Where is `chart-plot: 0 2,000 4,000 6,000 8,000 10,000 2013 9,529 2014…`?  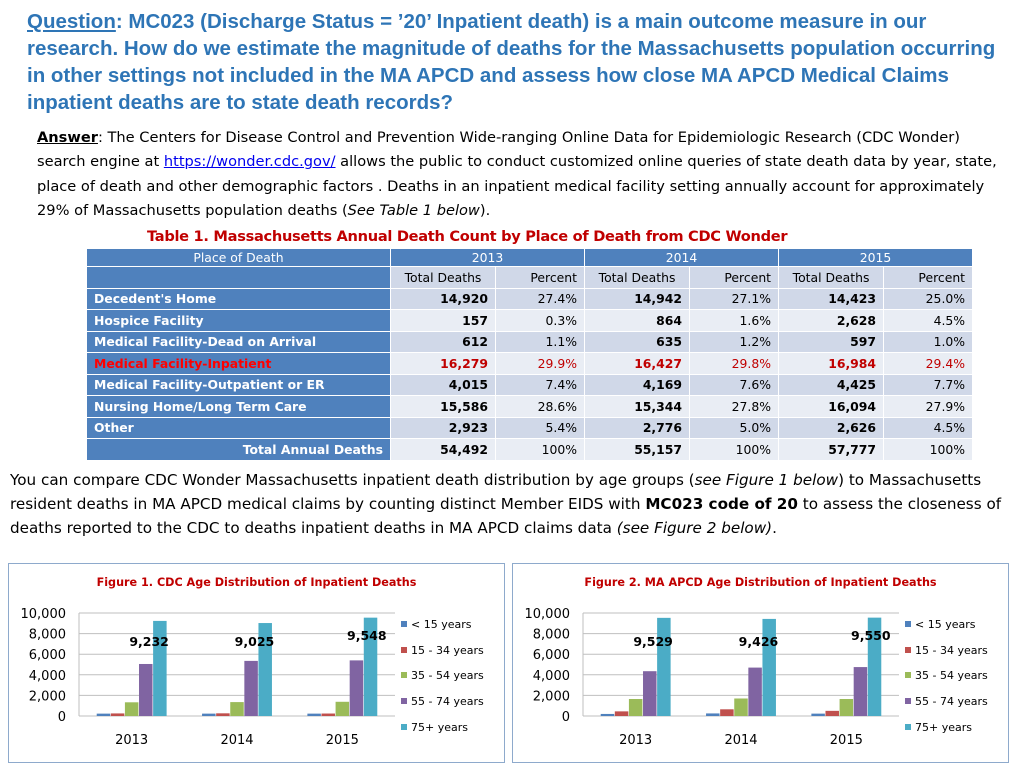 chart-plot: 0 2,000 4,000 6,000 8,000 10,000 2013 9,529 2014… is located at coordinates (712, 677).